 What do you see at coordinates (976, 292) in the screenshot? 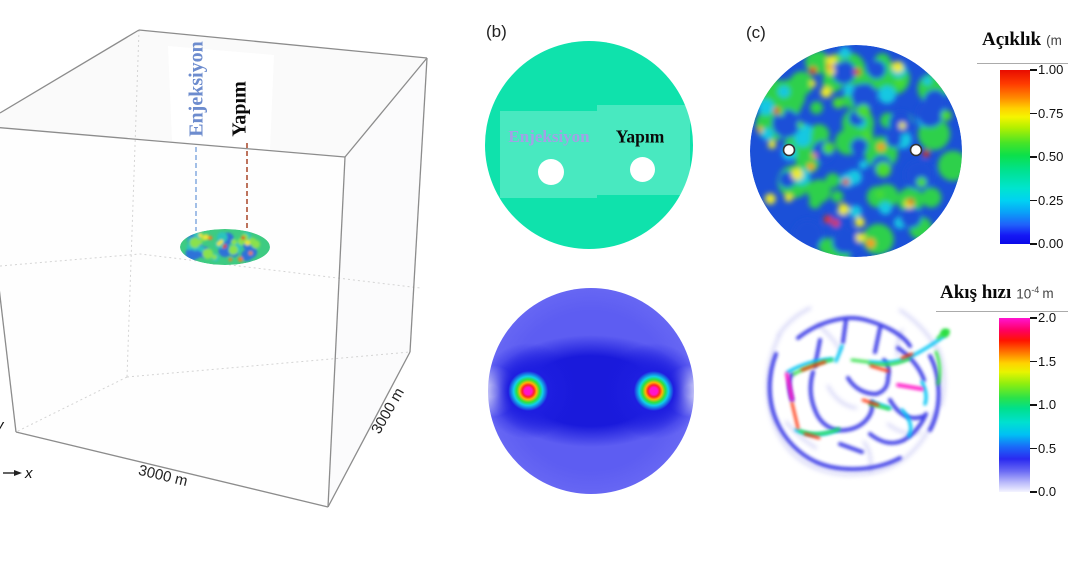
I see `velocity-colorbar-title: Akış hızı` at bounding box center [976, 292].